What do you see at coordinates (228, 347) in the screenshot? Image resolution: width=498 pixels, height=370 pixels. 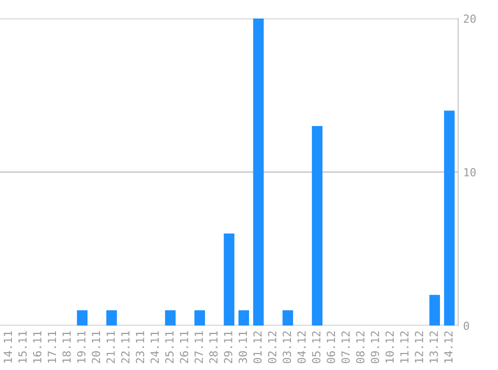 I see `x-tick-label: 29.11` at bounding box center [228, 347].